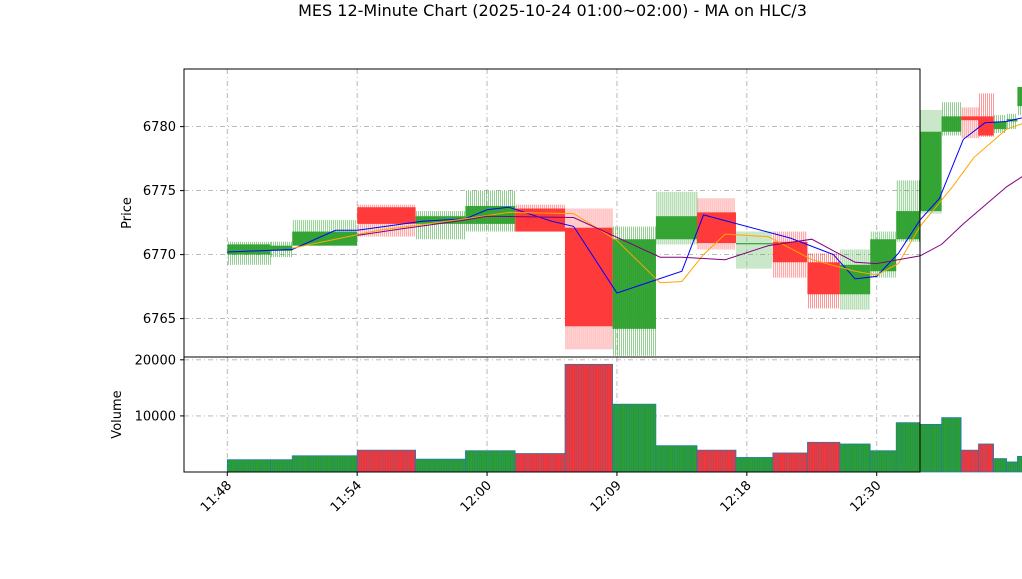  Describe the element at coordinates (552, 414) in the screenshot. I see `volume-panel-frame` at that location.